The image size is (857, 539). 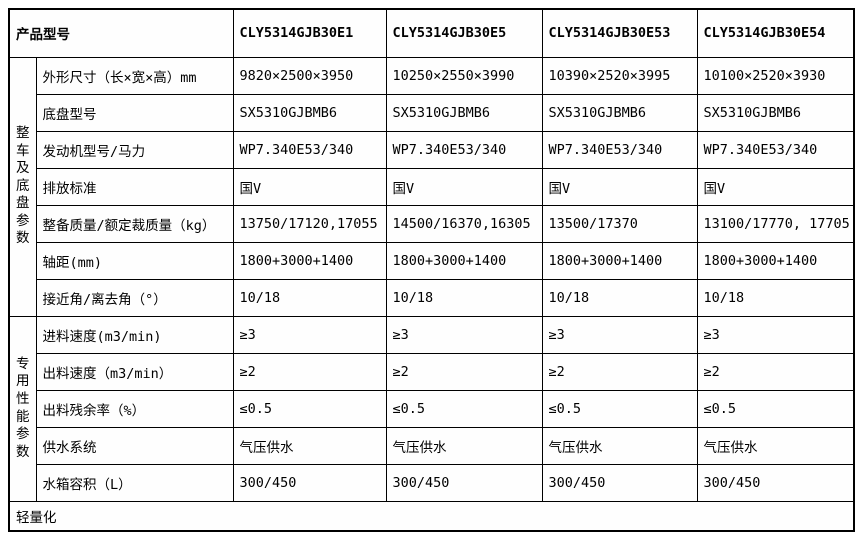 I want to click on row-label: 轴距(mm), so click(x=134, y=260).